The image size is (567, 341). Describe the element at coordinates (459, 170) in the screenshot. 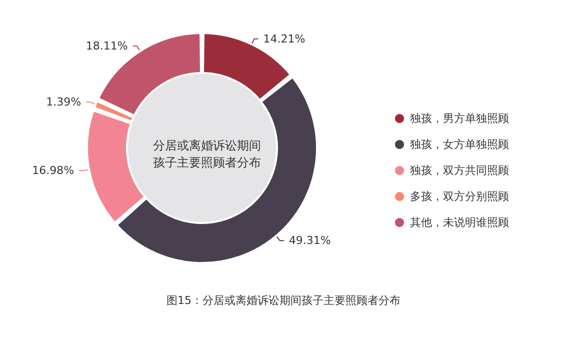

I see `legend-label: 独孩，双方共同照顾` at that location.